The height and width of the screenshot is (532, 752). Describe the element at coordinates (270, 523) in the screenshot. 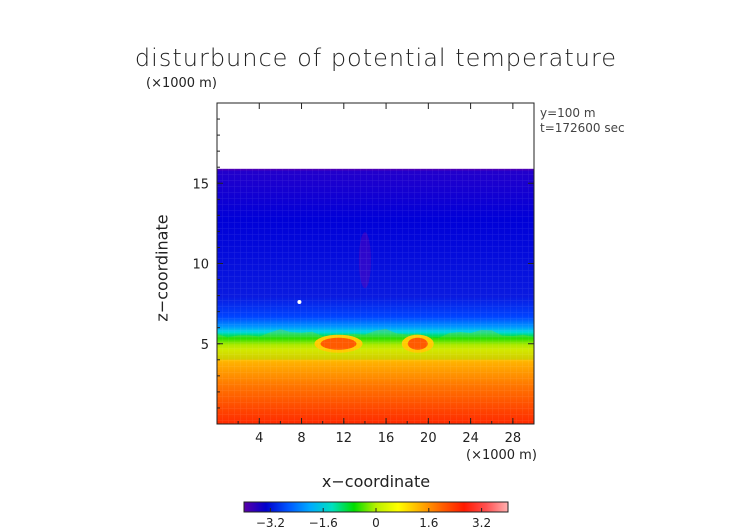

I see `colorbar-tick-label: −3.2` at that location.